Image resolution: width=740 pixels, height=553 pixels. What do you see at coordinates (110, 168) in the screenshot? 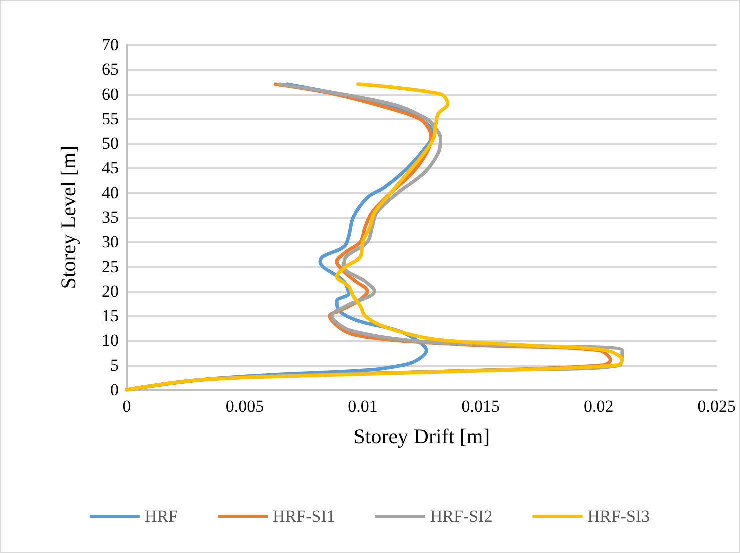
I see `y-tick-label: 45` at bounding box center [110, 168].